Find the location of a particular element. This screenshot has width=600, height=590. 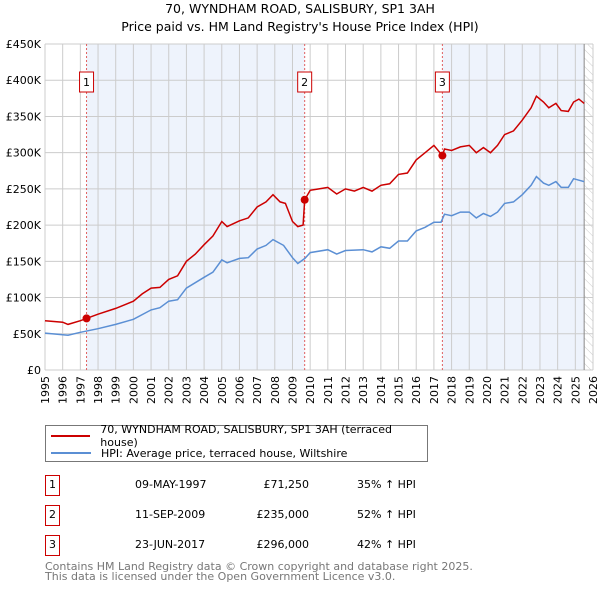

y-tick-label: £450K is located at coordinates (24, 44).